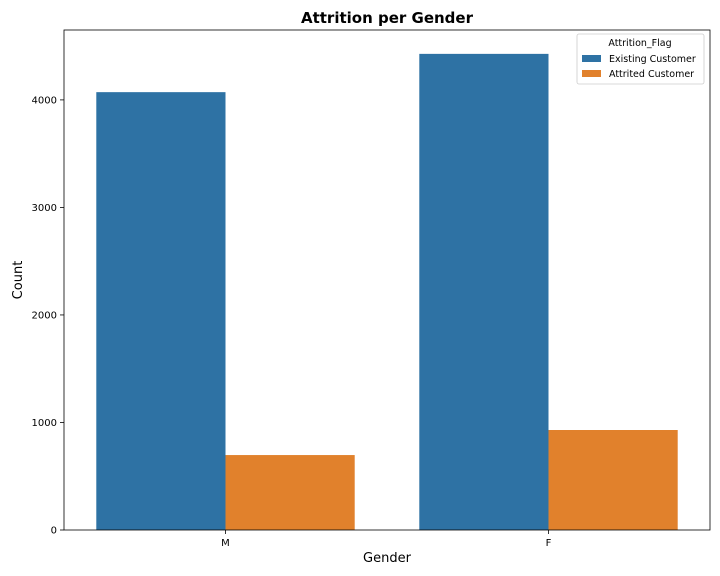  Describe the element at coordinates (44, 208) in the screenshot. I see `y-tick-label: 3000` at that location.